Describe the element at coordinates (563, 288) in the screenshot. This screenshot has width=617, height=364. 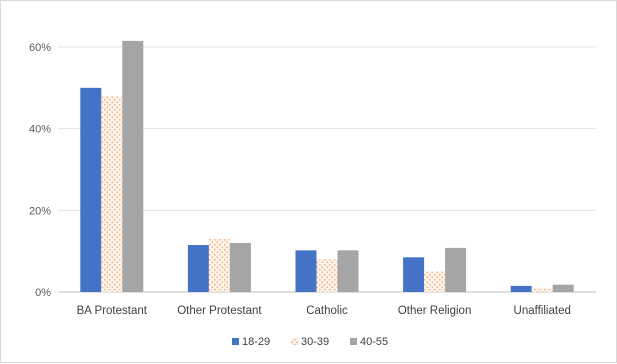
I see `bar-40-55-unaffiliated` at that location.